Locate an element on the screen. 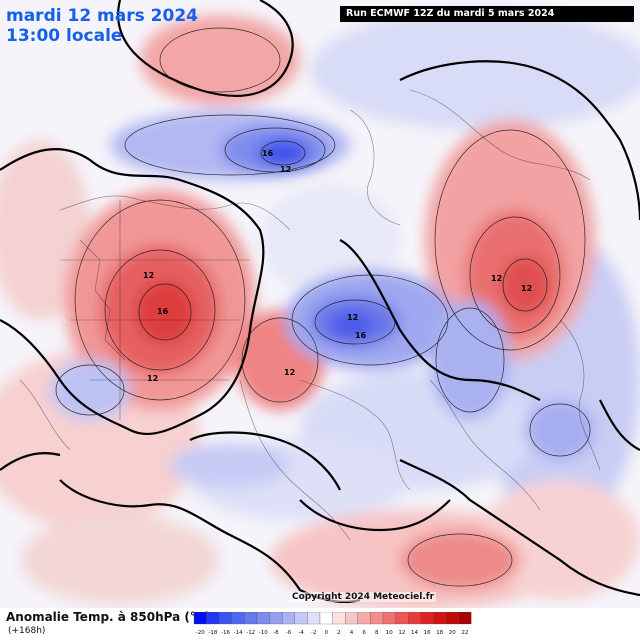 This screenshot has width=640, height=640. legend-tick-label: 14 is located at coordinates (414, 633).